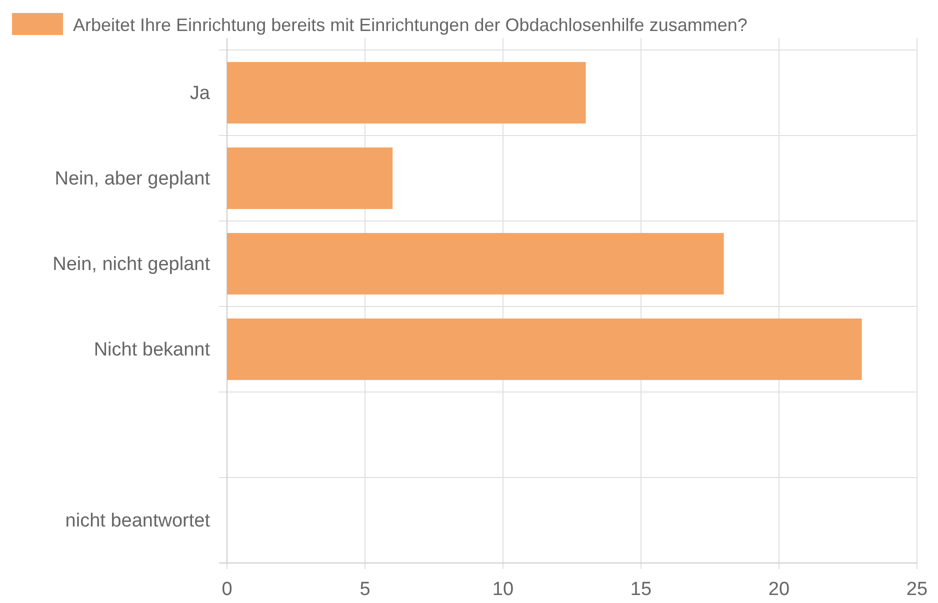 The image size is (938, 603). What do you see at coordinates (503, 589) in the screenshot?
I see `x-tick-label: 10` at bounding box center [503, 589].